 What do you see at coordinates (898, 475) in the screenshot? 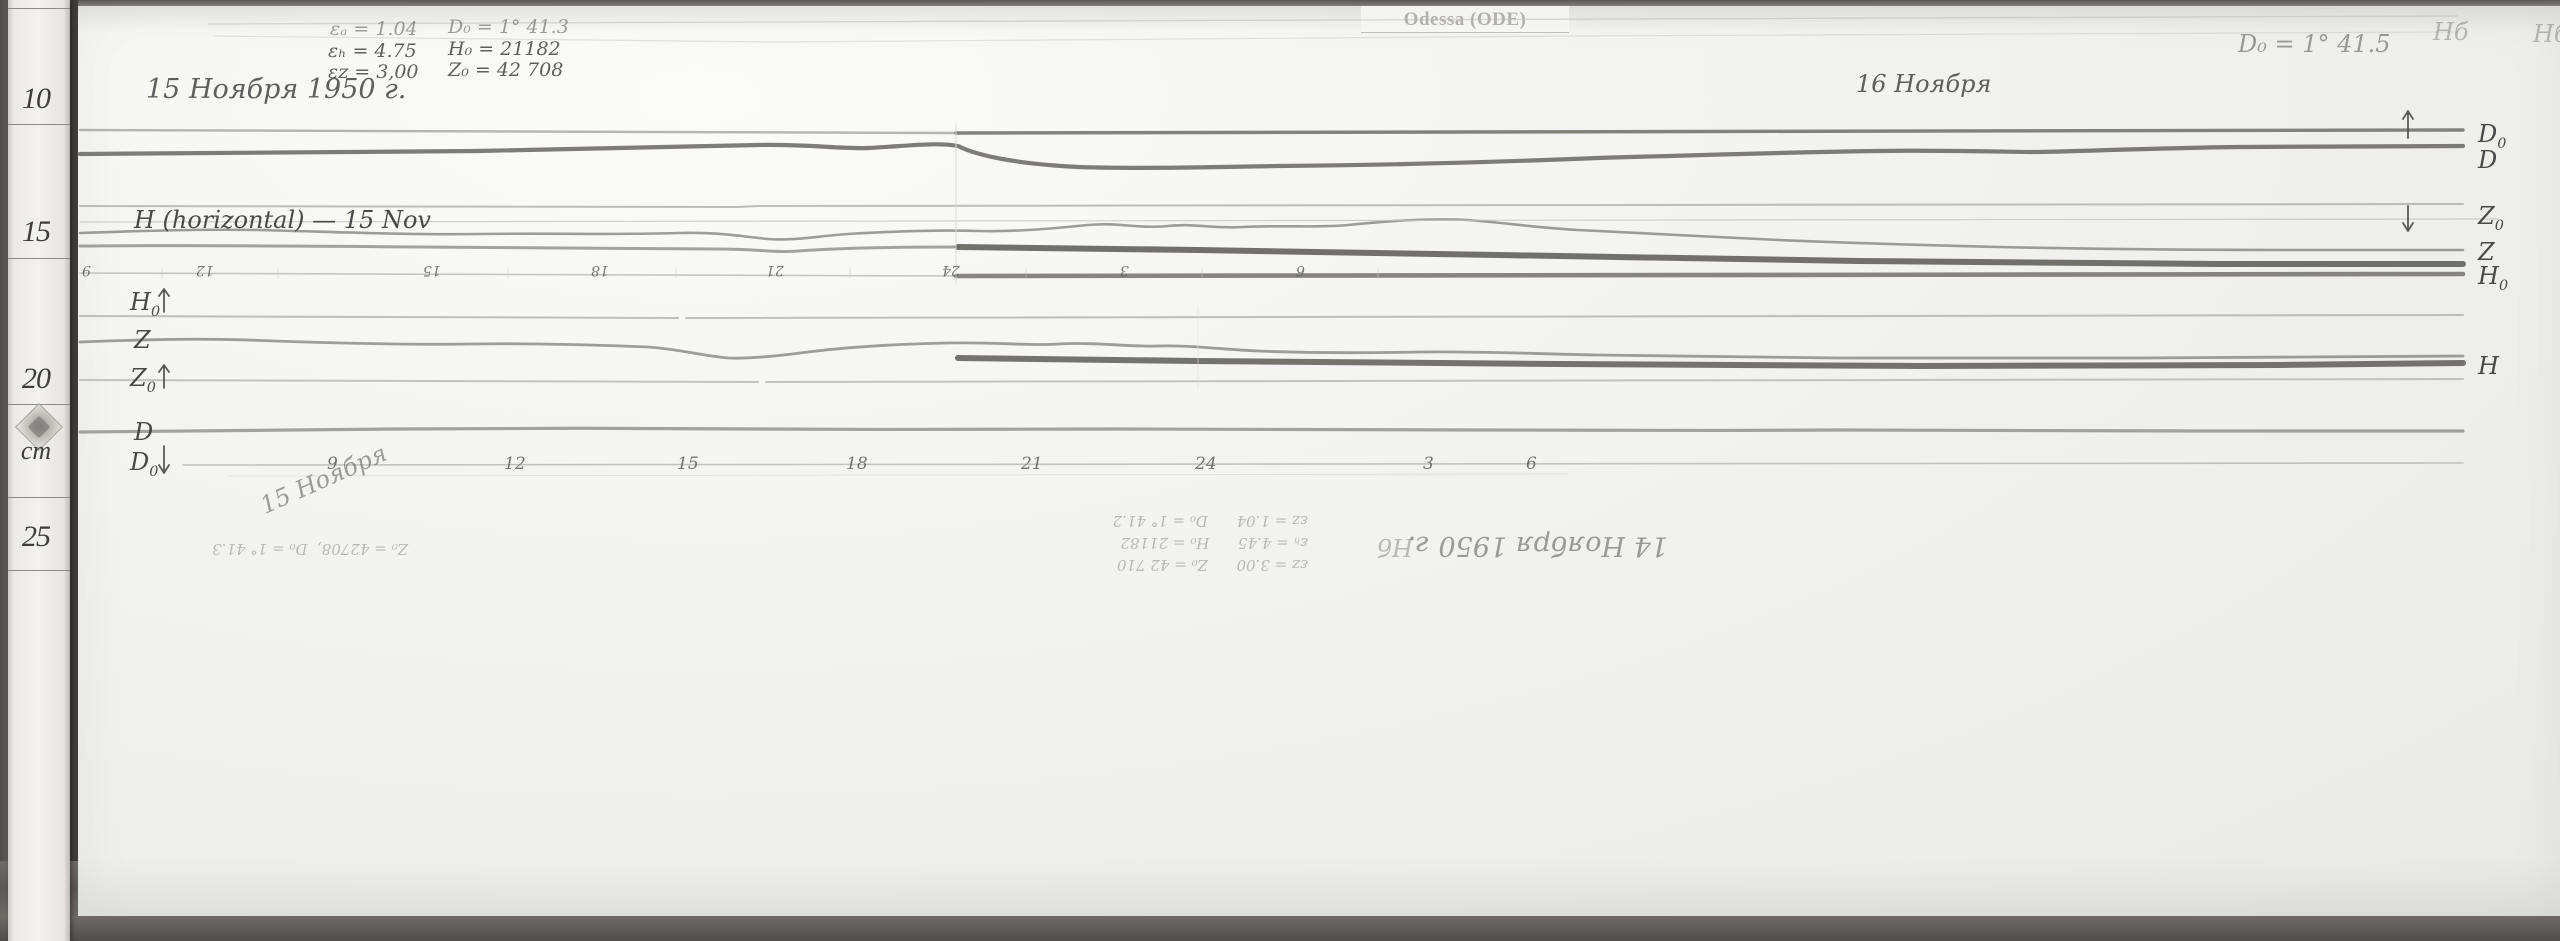
I see `paper-crease-bottom` at bounding box center [898, 475].